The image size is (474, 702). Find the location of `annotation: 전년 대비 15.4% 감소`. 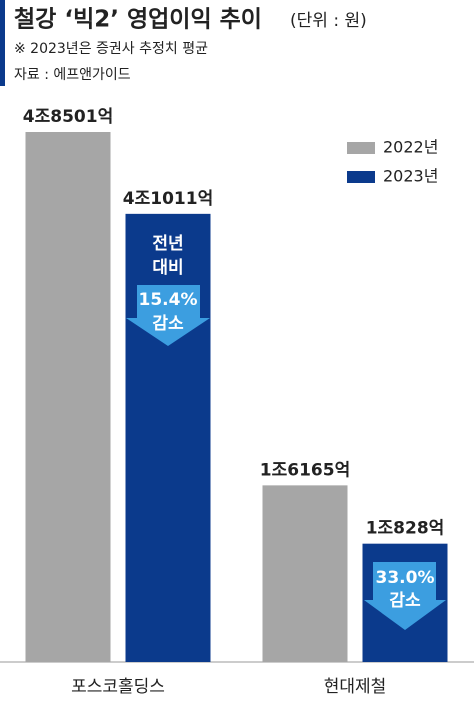

annotation: 전년 대비 15.4% 감소 is located at coordinates (168, 290).